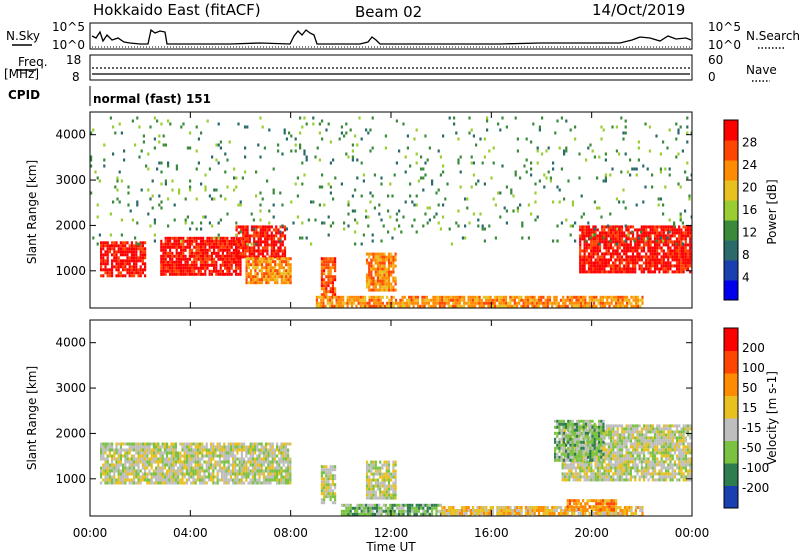 The image size is (800, 558). What do you see at coordinates (724, 45) in the screenshot?
I see `nsearch-tick-low: 10^0` at bounding box center [724, 45].